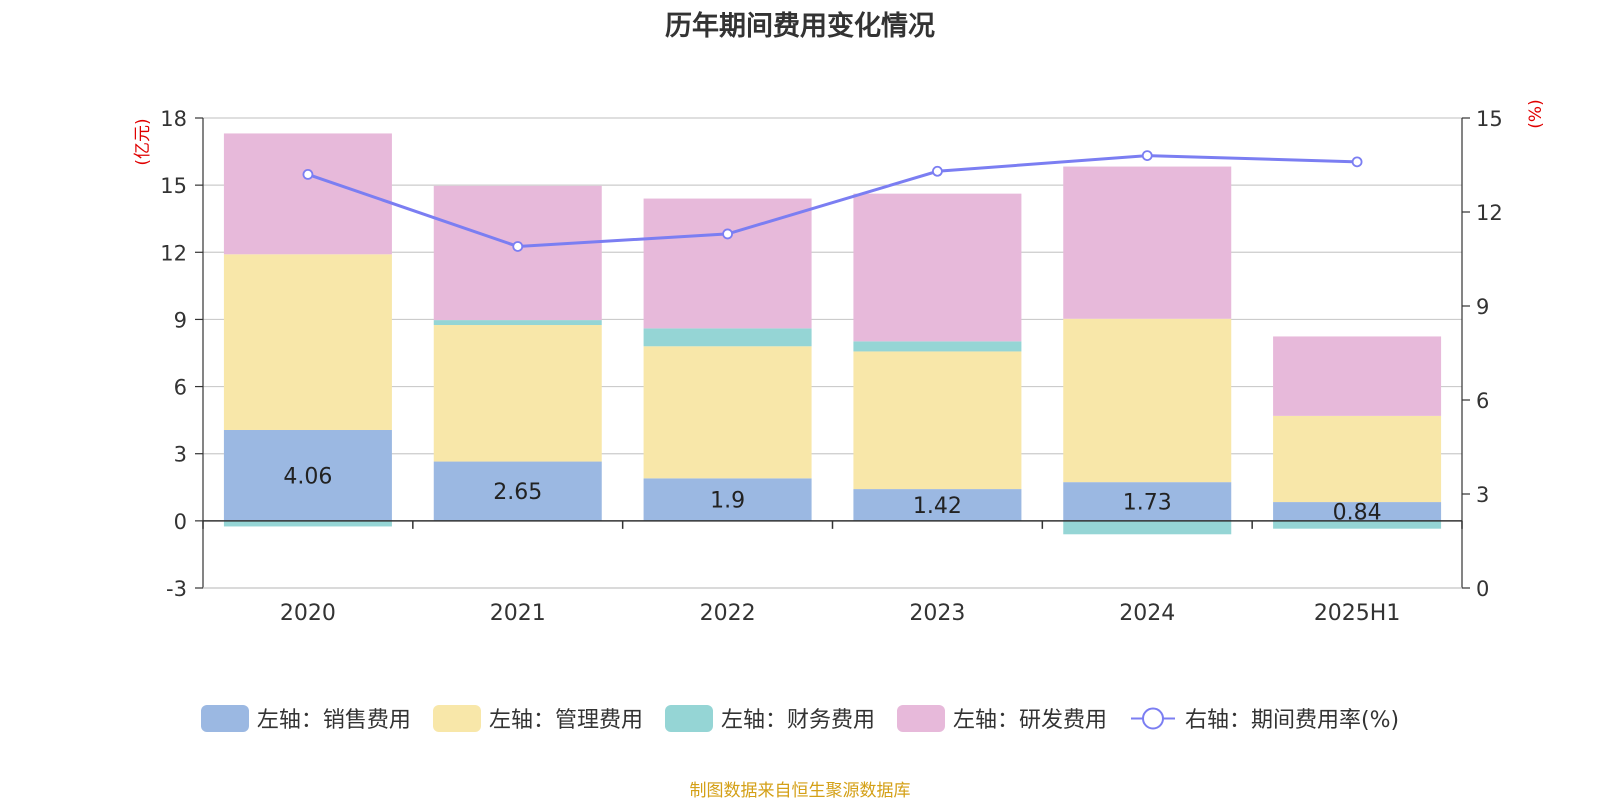  I want to click on x-tick-label: 2020, so click(308, 613).